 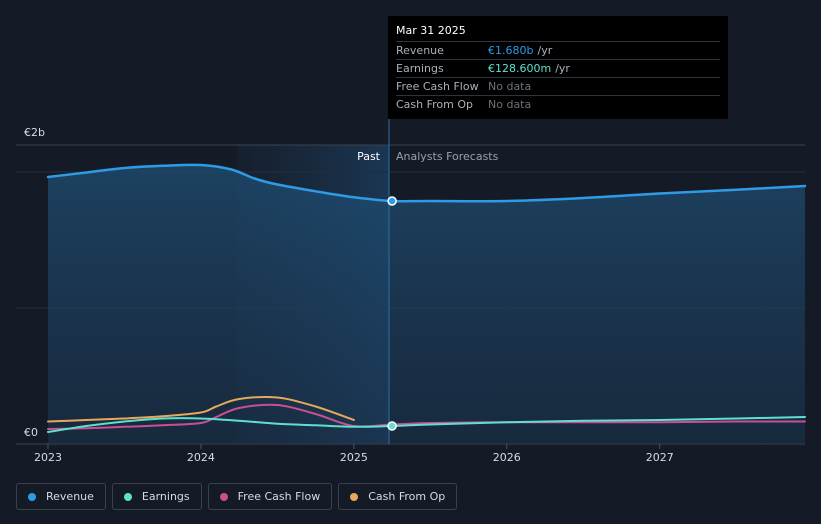 What do you see at coordinates (431, 30) in the screenshot?
I see `tooltip-date: Mar 31 2025` at bounding box center [431, 30].